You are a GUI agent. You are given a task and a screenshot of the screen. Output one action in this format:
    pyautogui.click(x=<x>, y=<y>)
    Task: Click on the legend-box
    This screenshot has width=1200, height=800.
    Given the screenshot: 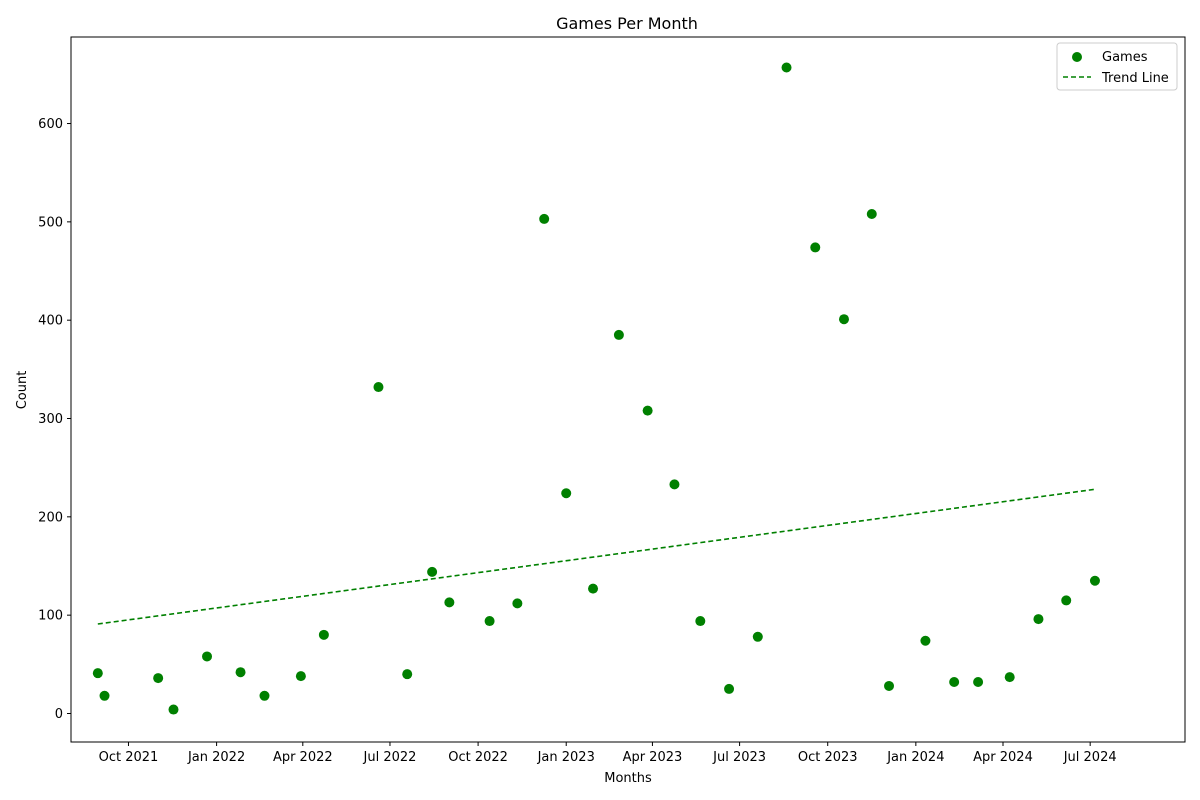 What is the action you would take?
    pyautogui.click(x=1117, y=66)
    